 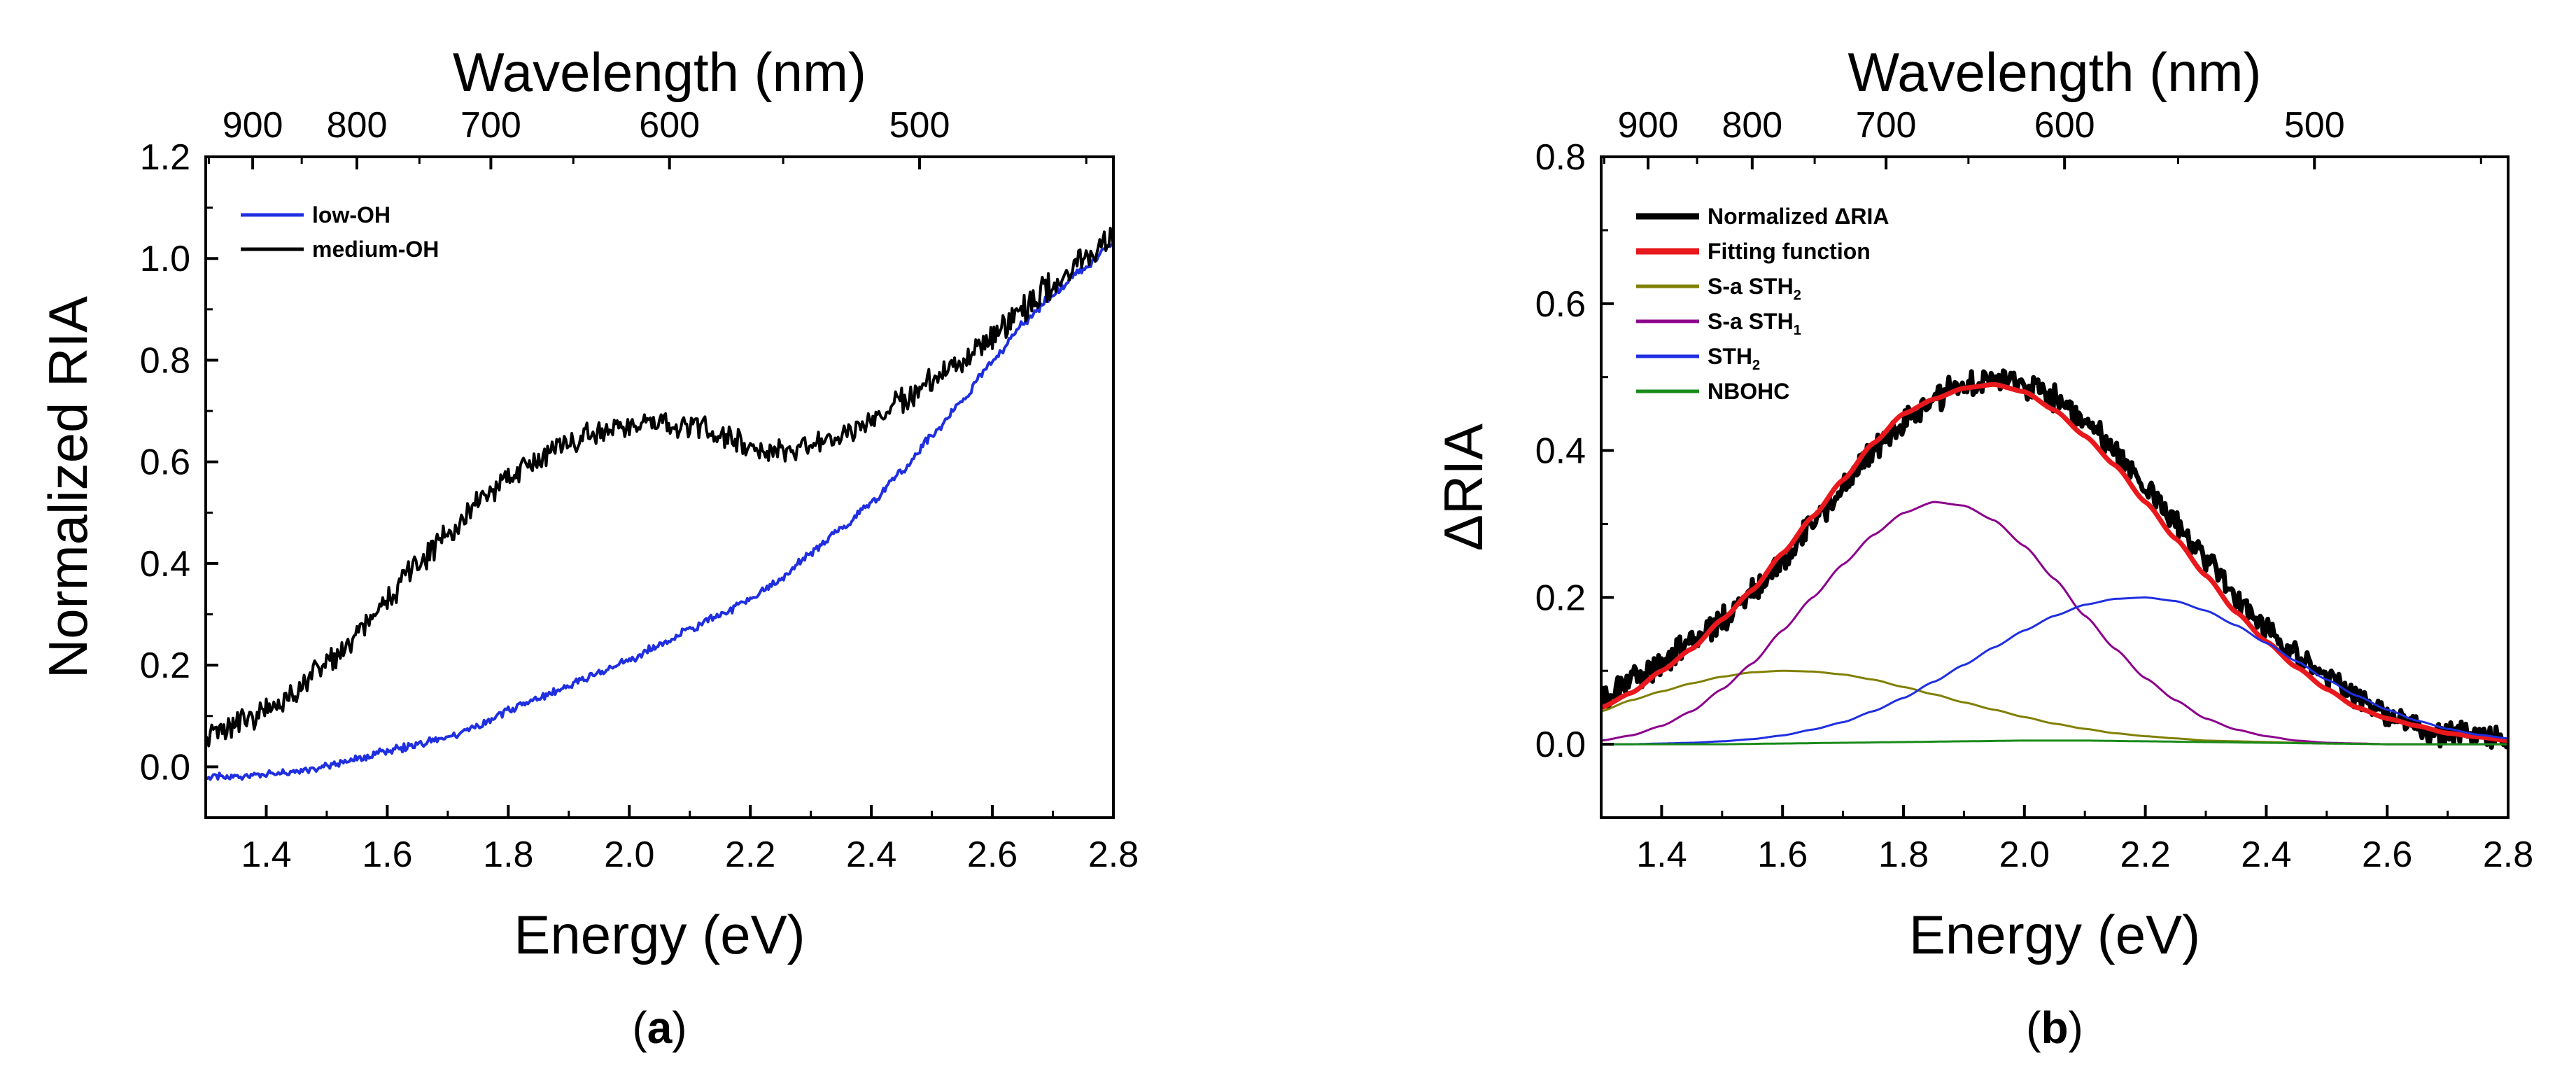 What do you see at coordinates (1754, 288) in the screenshot?
I see `legend-label: S-a STH2` at bounding box center [1754, 288].